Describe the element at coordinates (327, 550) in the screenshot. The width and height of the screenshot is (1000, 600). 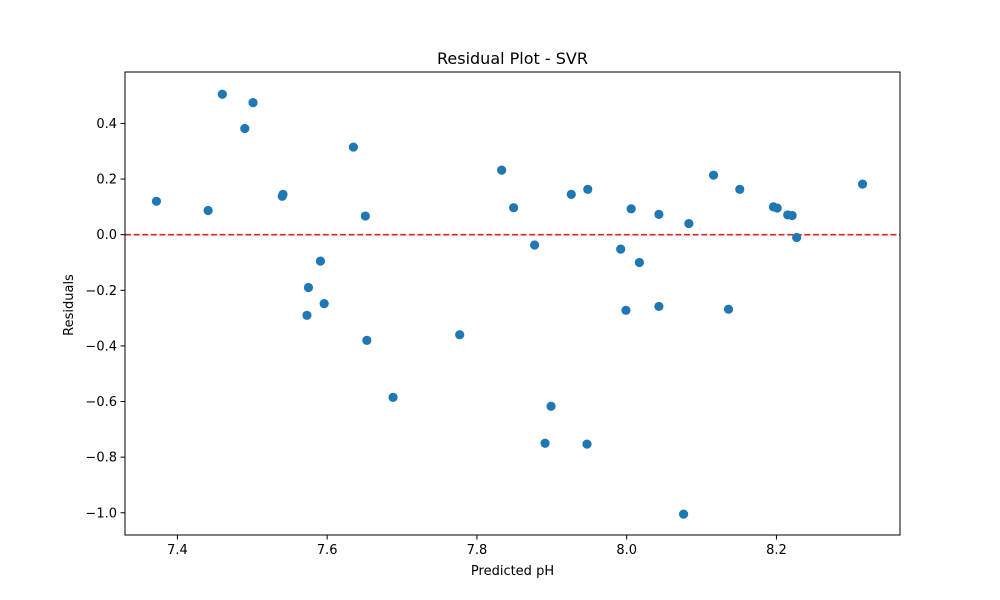
I see `x-tick-label: 7.6` at that location.